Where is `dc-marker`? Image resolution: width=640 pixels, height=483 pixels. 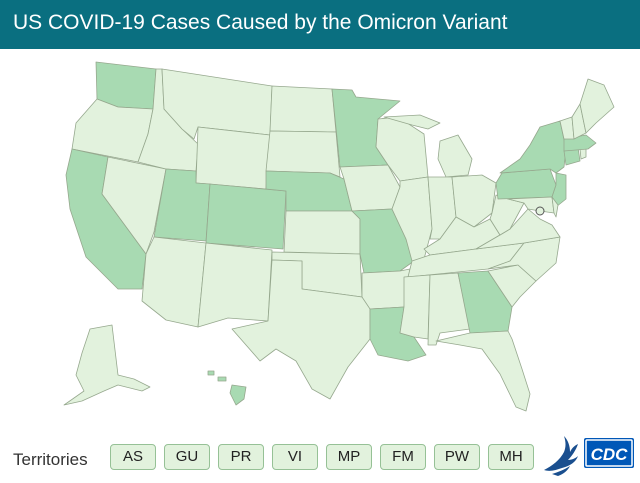
dc-marker is located at coordinates (540, 211).